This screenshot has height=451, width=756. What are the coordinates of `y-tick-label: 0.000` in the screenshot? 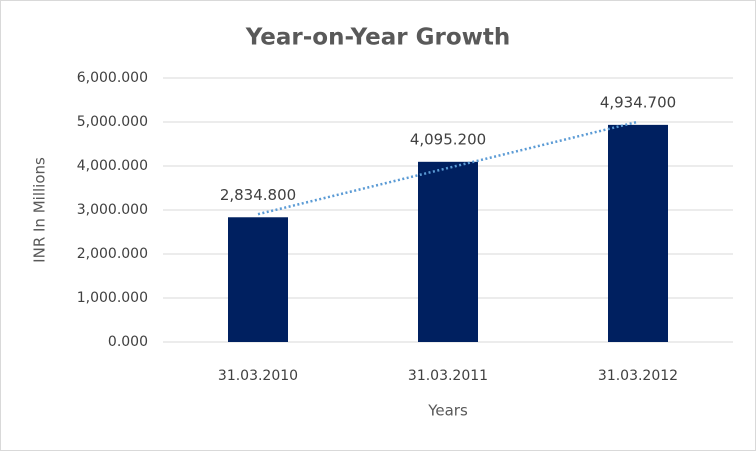 It's located at (128, 342).